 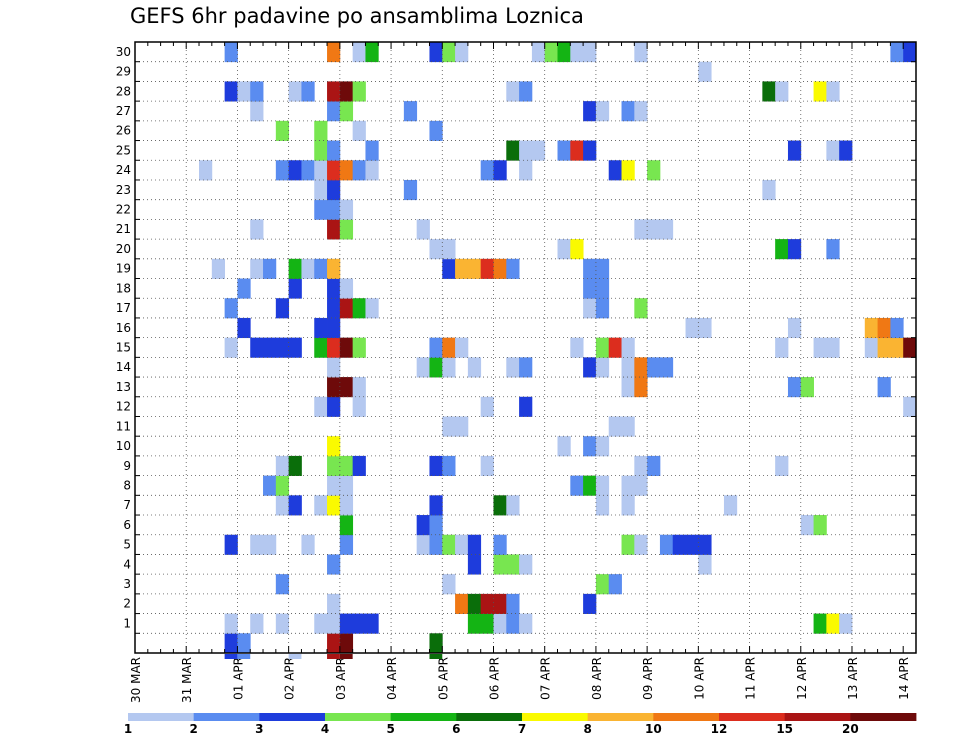 What do you see at coordinates (123, 426) in the screenshot?
I see `y-tick-label: 11` at bounding box center [123, 426].